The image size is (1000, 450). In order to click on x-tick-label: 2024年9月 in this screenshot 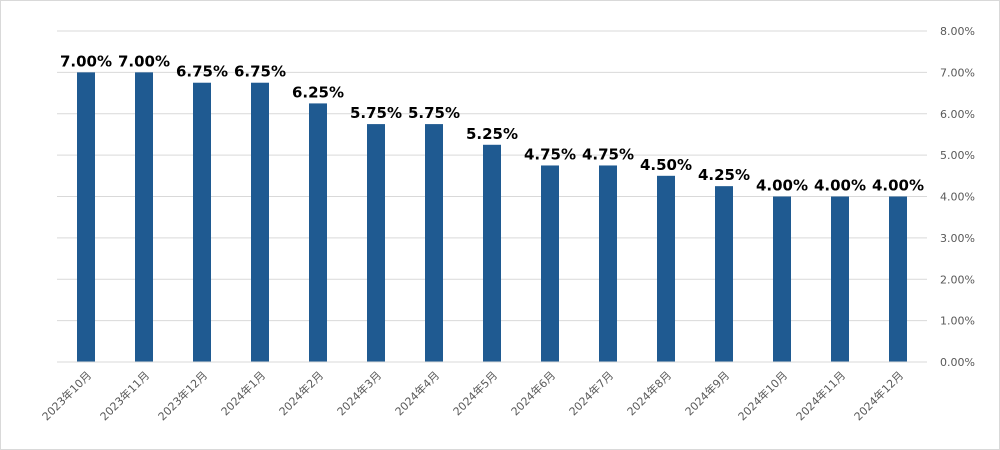, I will do `click(707, 393)`.